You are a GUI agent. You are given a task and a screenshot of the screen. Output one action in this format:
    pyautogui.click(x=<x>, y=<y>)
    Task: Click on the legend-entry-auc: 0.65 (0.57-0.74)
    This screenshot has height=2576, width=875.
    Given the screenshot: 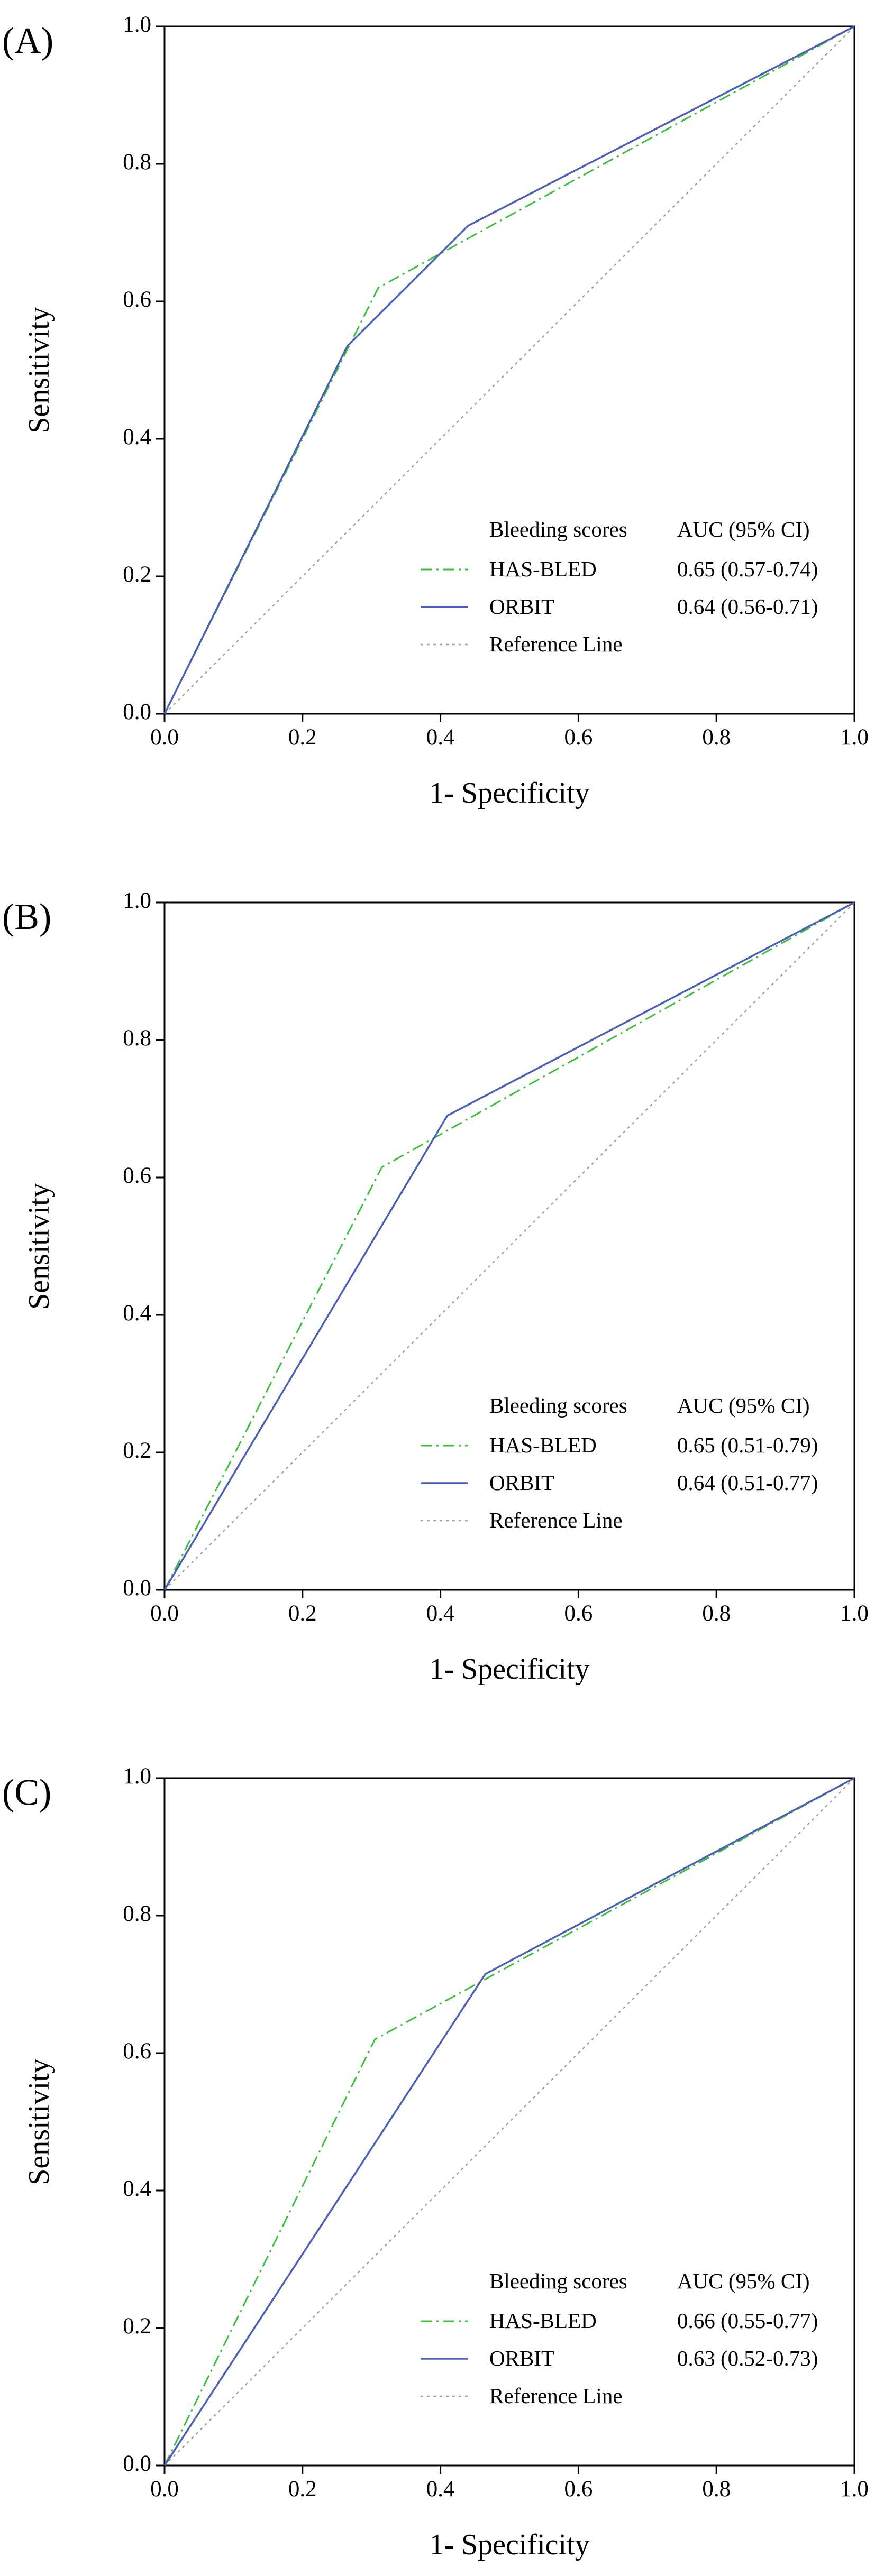 What is the action you would take?
    pyautogui.click(x=747, y=569)
    